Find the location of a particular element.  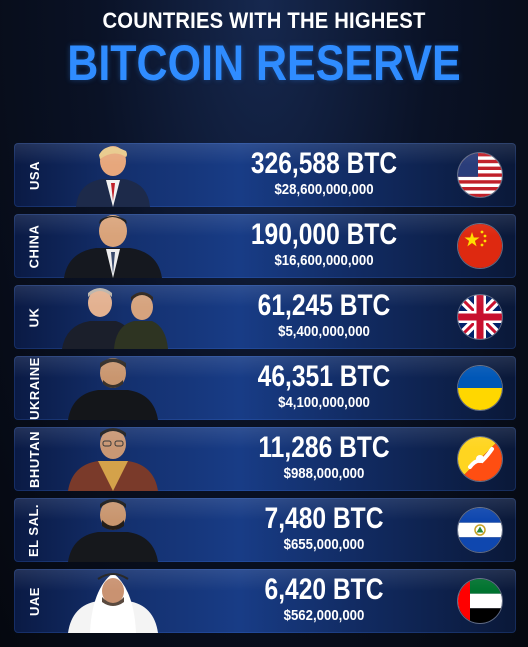

country-label: UK is located at coordinates (34, 317).